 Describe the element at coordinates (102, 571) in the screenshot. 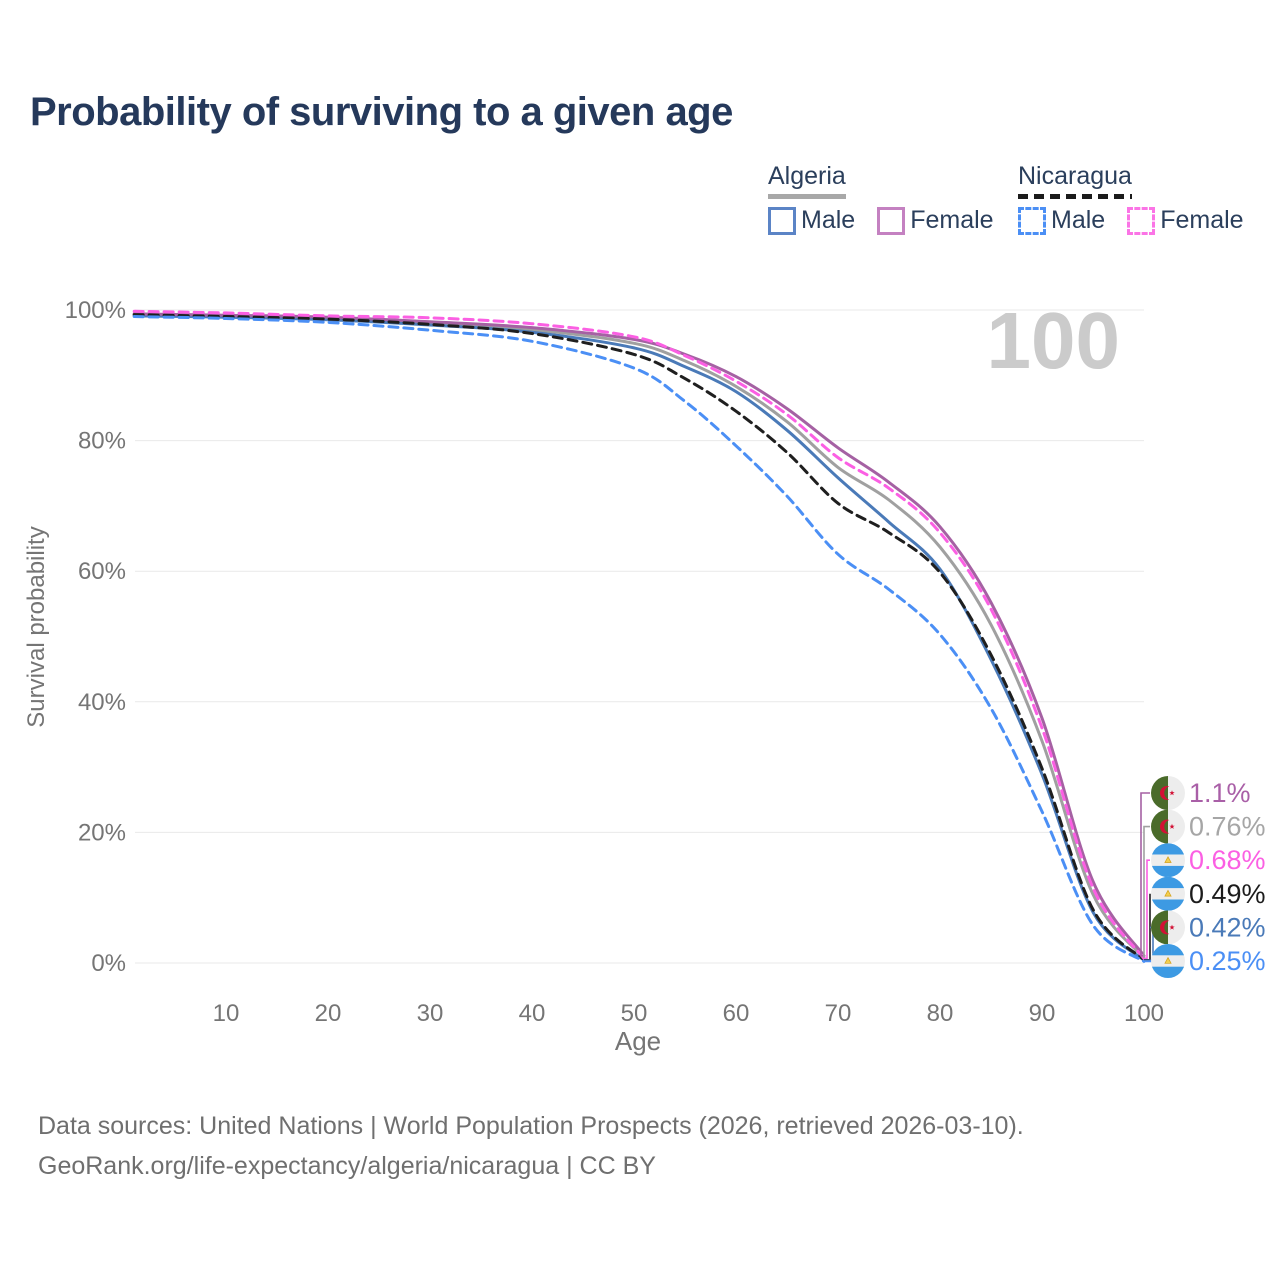

I see `y-tick-label-60: 60%` at that location.